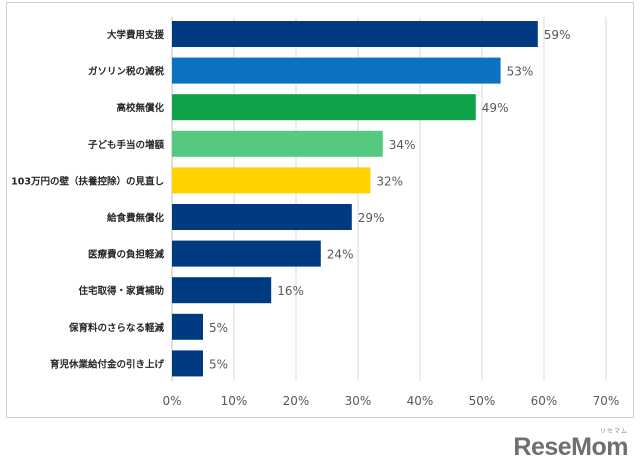 The width and height of the screenshot is (640, 470). I want to click on value-label: 34%, so click(402, 145).